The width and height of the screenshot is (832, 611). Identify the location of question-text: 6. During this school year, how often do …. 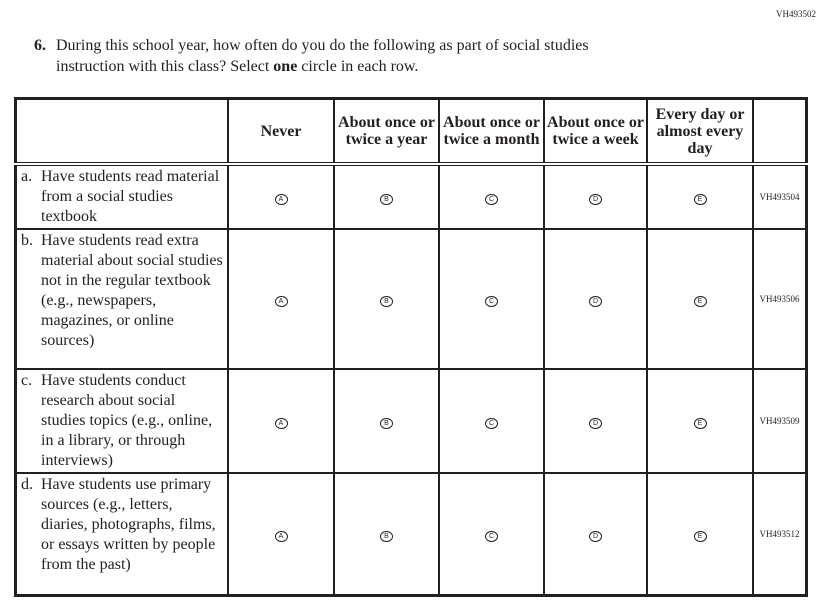
(311, 56).